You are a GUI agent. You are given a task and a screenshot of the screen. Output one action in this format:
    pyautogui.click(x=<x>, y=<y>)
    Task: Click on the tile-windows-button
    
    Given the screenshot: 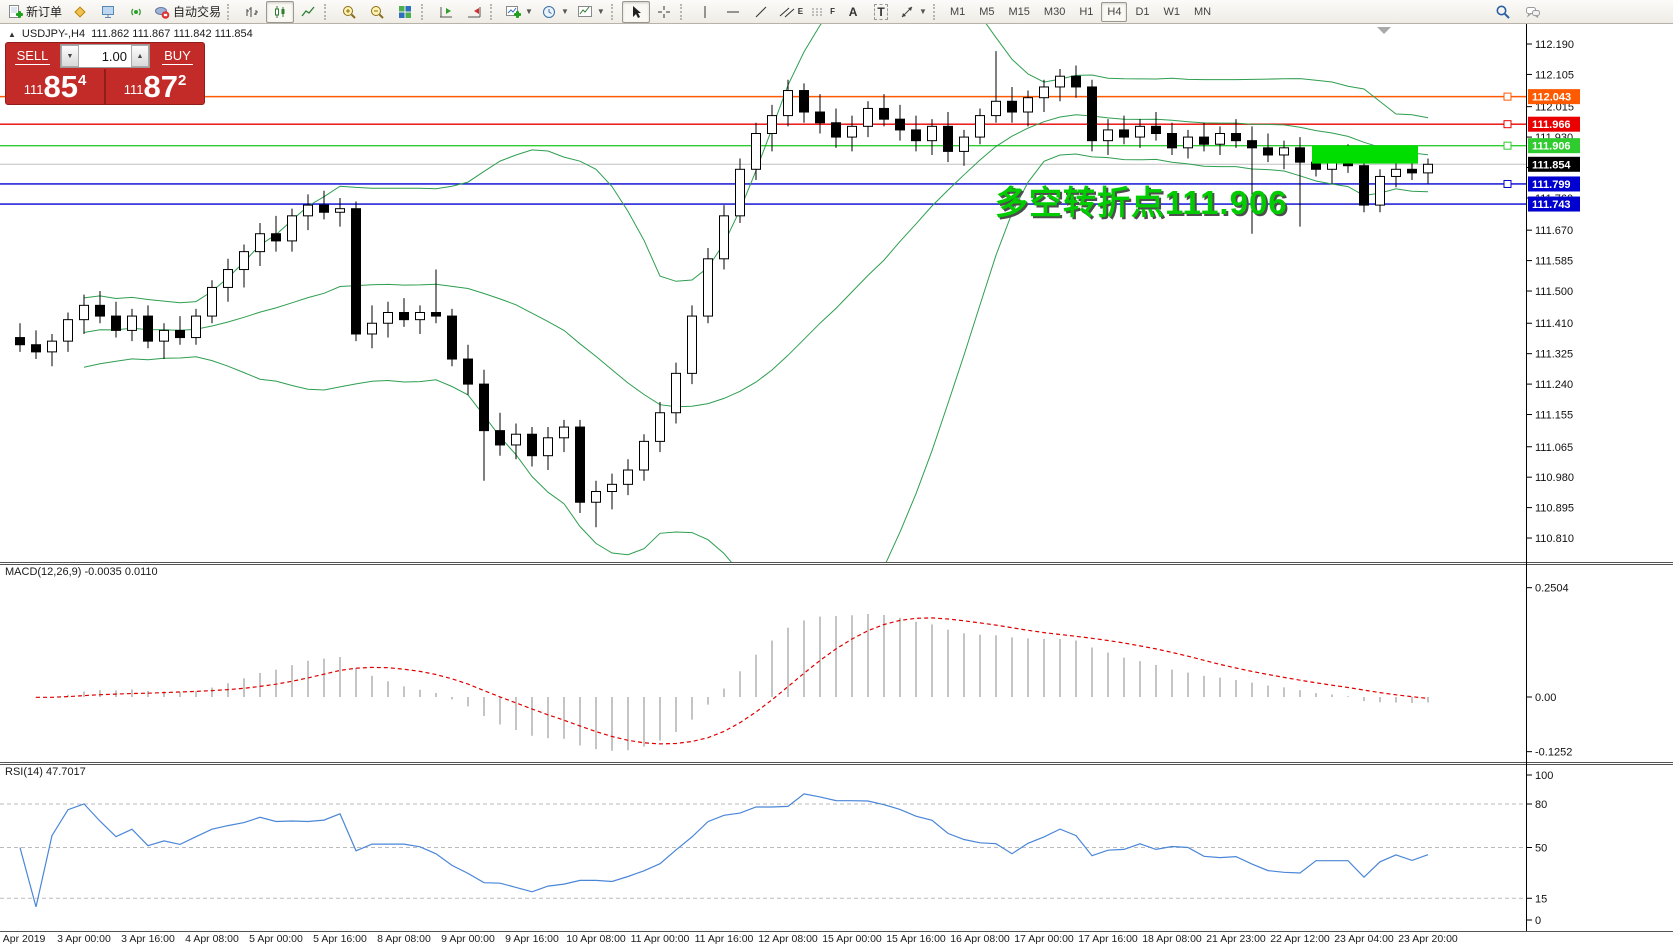 What is the action you would take?
    pyautogui.click(x=405, y=12)
    